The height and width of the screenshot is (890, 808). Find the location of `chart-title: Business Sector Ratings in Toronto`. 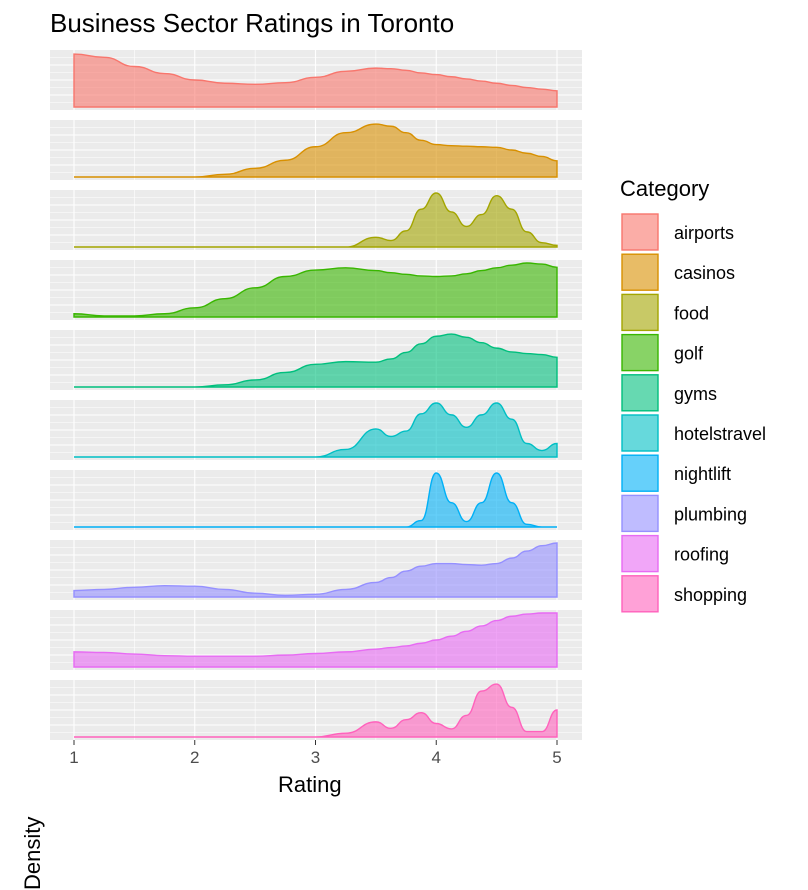

chart-title: Business Sector Ratings in Toronto is located at coordinates (252, 23).